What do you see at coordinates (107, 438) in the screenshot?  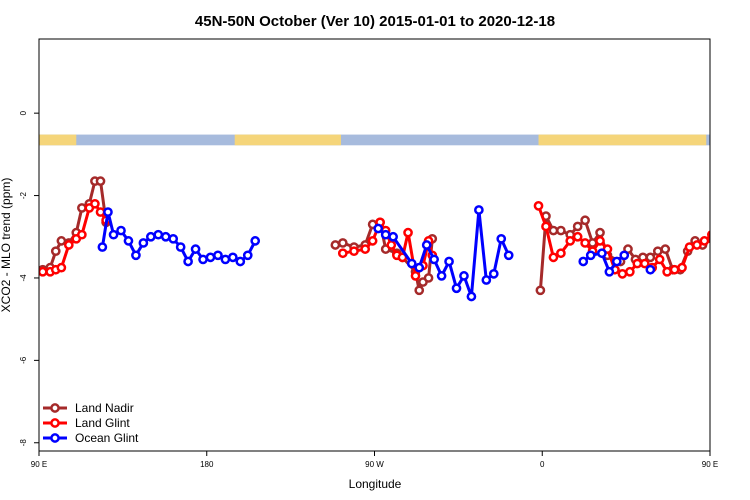 I see `legend-label: Ocean Glint` at bounding box center [107, 438].